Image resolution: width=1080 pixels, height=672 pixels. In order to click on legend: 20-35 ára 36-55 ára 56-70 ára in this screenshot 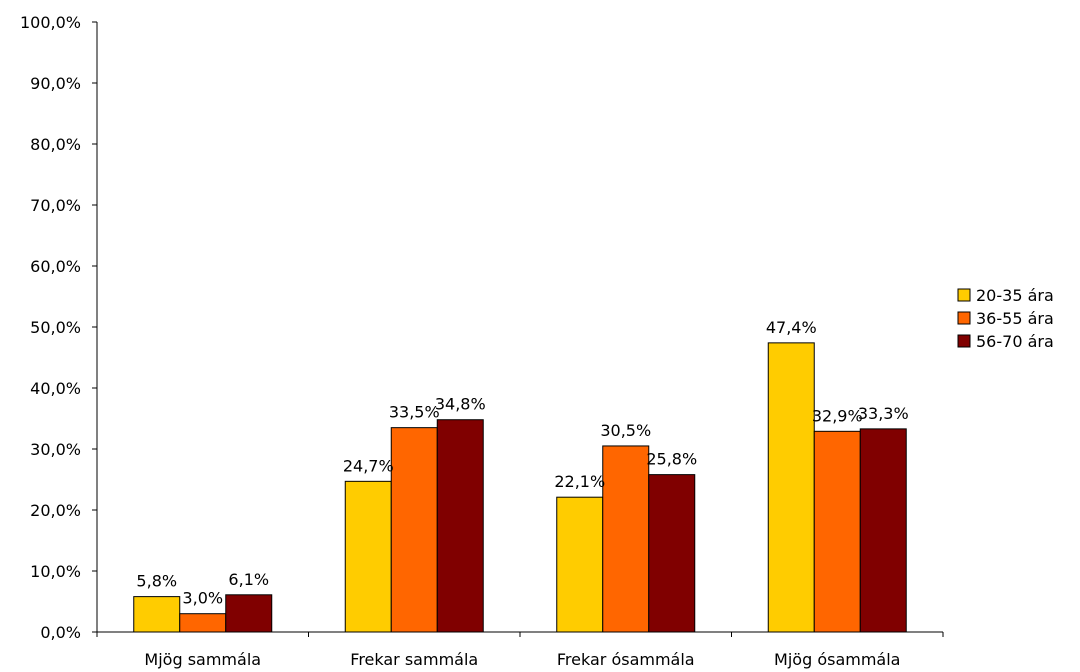, I will do `click(1006, 318)`.